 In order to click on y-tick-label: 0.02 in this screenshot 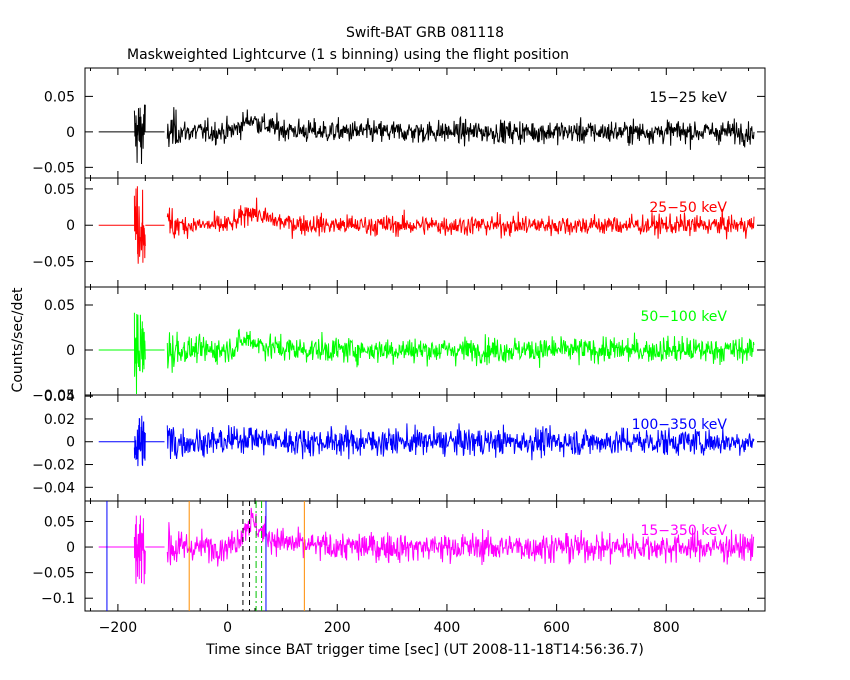, I will do `click(59, 420)`.